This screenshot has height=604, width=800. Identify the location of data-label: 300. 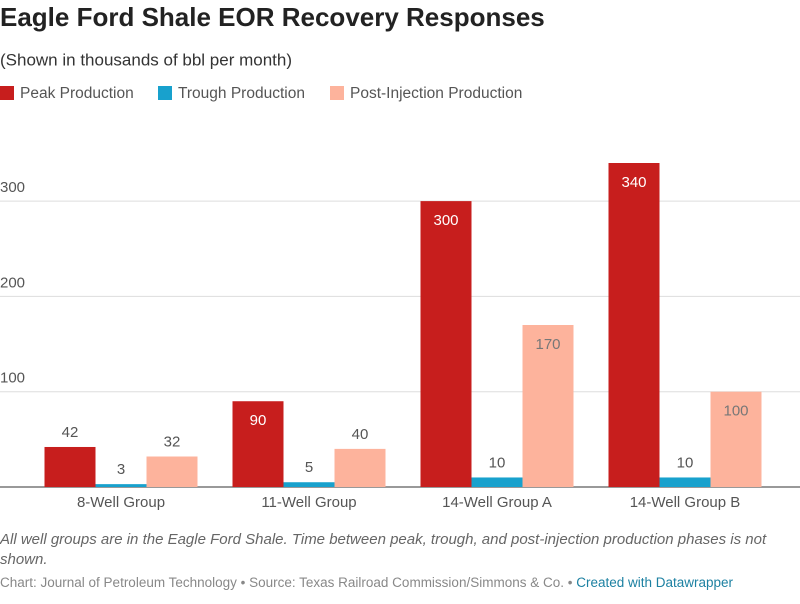
(445, 220).